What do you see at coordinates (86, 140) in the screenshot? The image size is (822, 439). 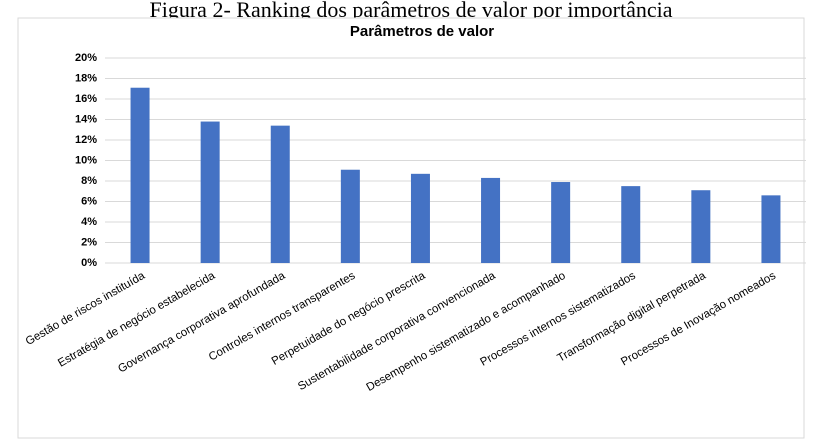 I see `y-tick-label: 12%` at bounding box center [86, 140].